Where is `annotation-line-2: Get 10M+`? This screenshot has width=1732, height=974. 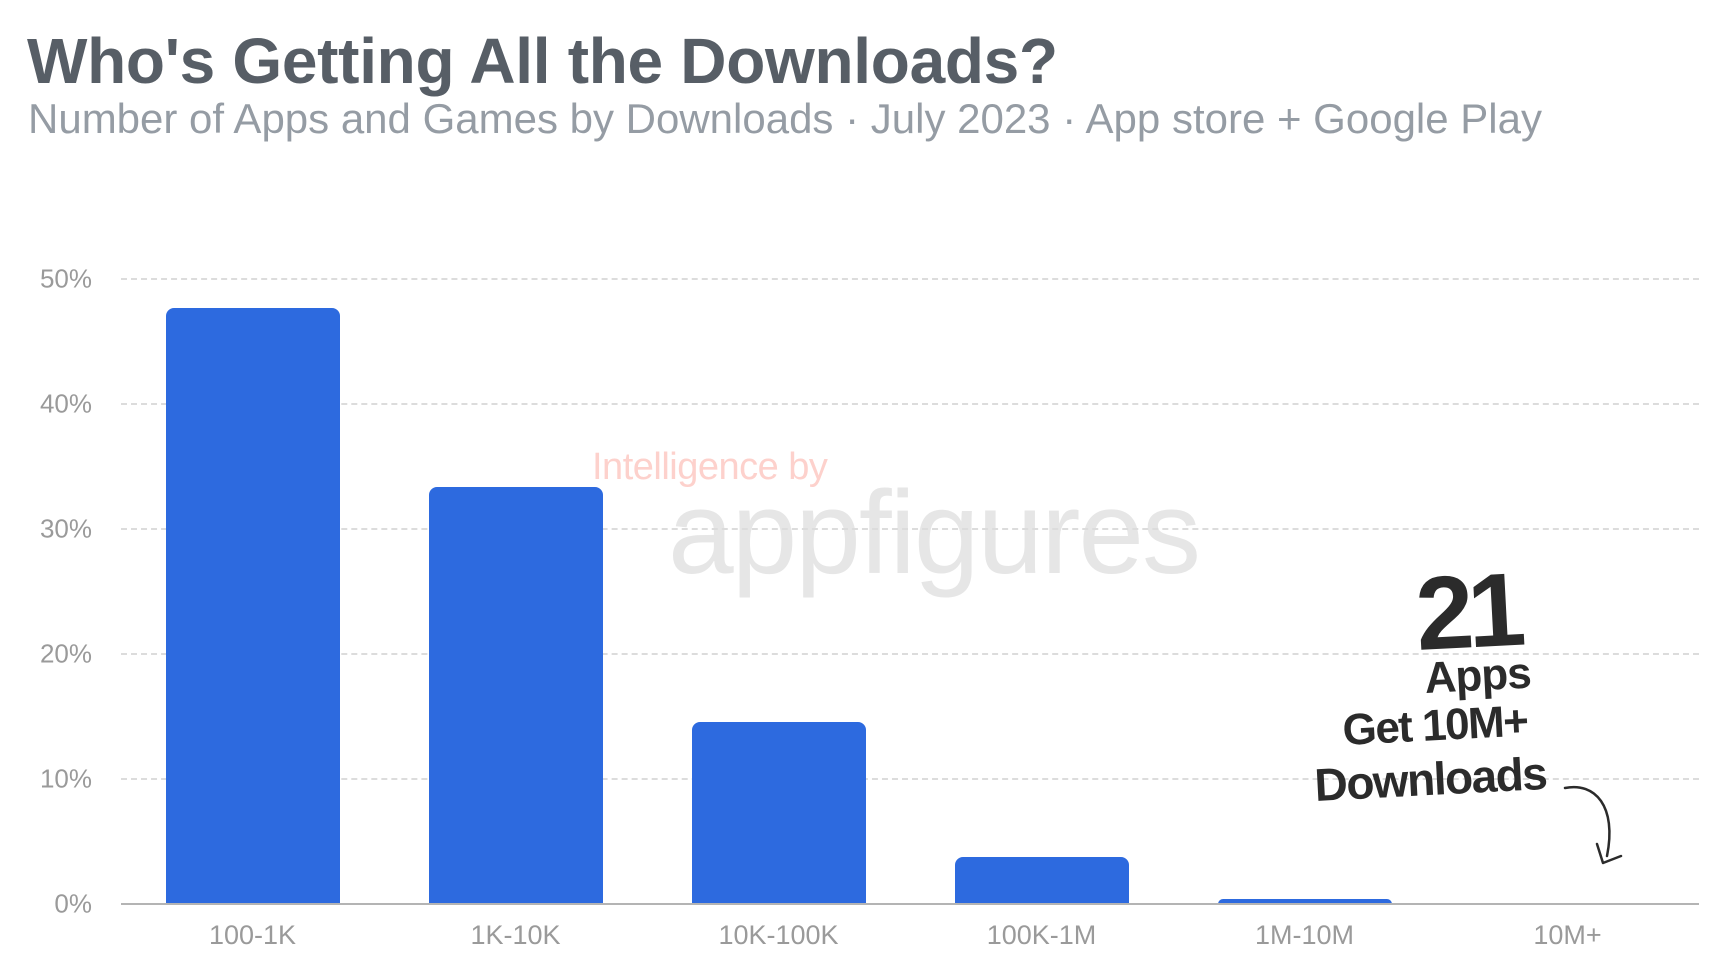
annotation-line-2: Get 10M+ is located at coordinates (1435, 726).